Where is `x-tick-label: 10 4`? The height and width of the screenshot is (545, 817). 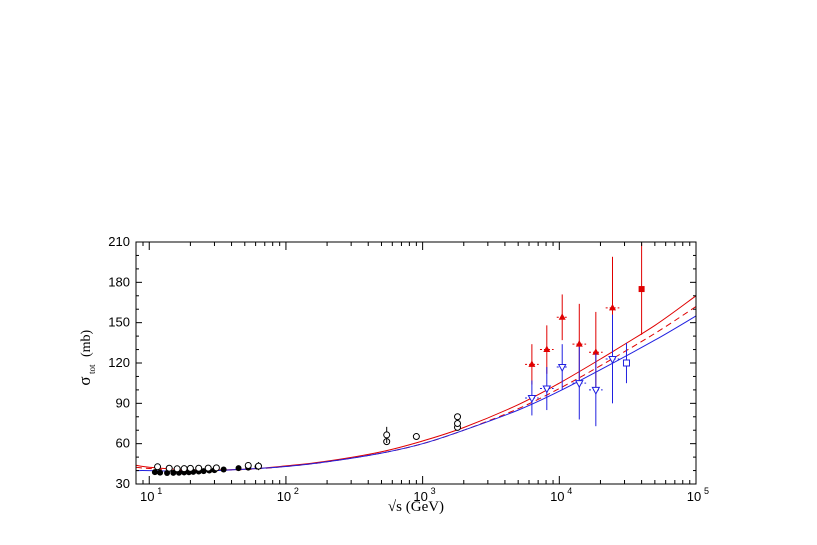 x-tick-label: 10 4 is located at coordinates (561, 495).